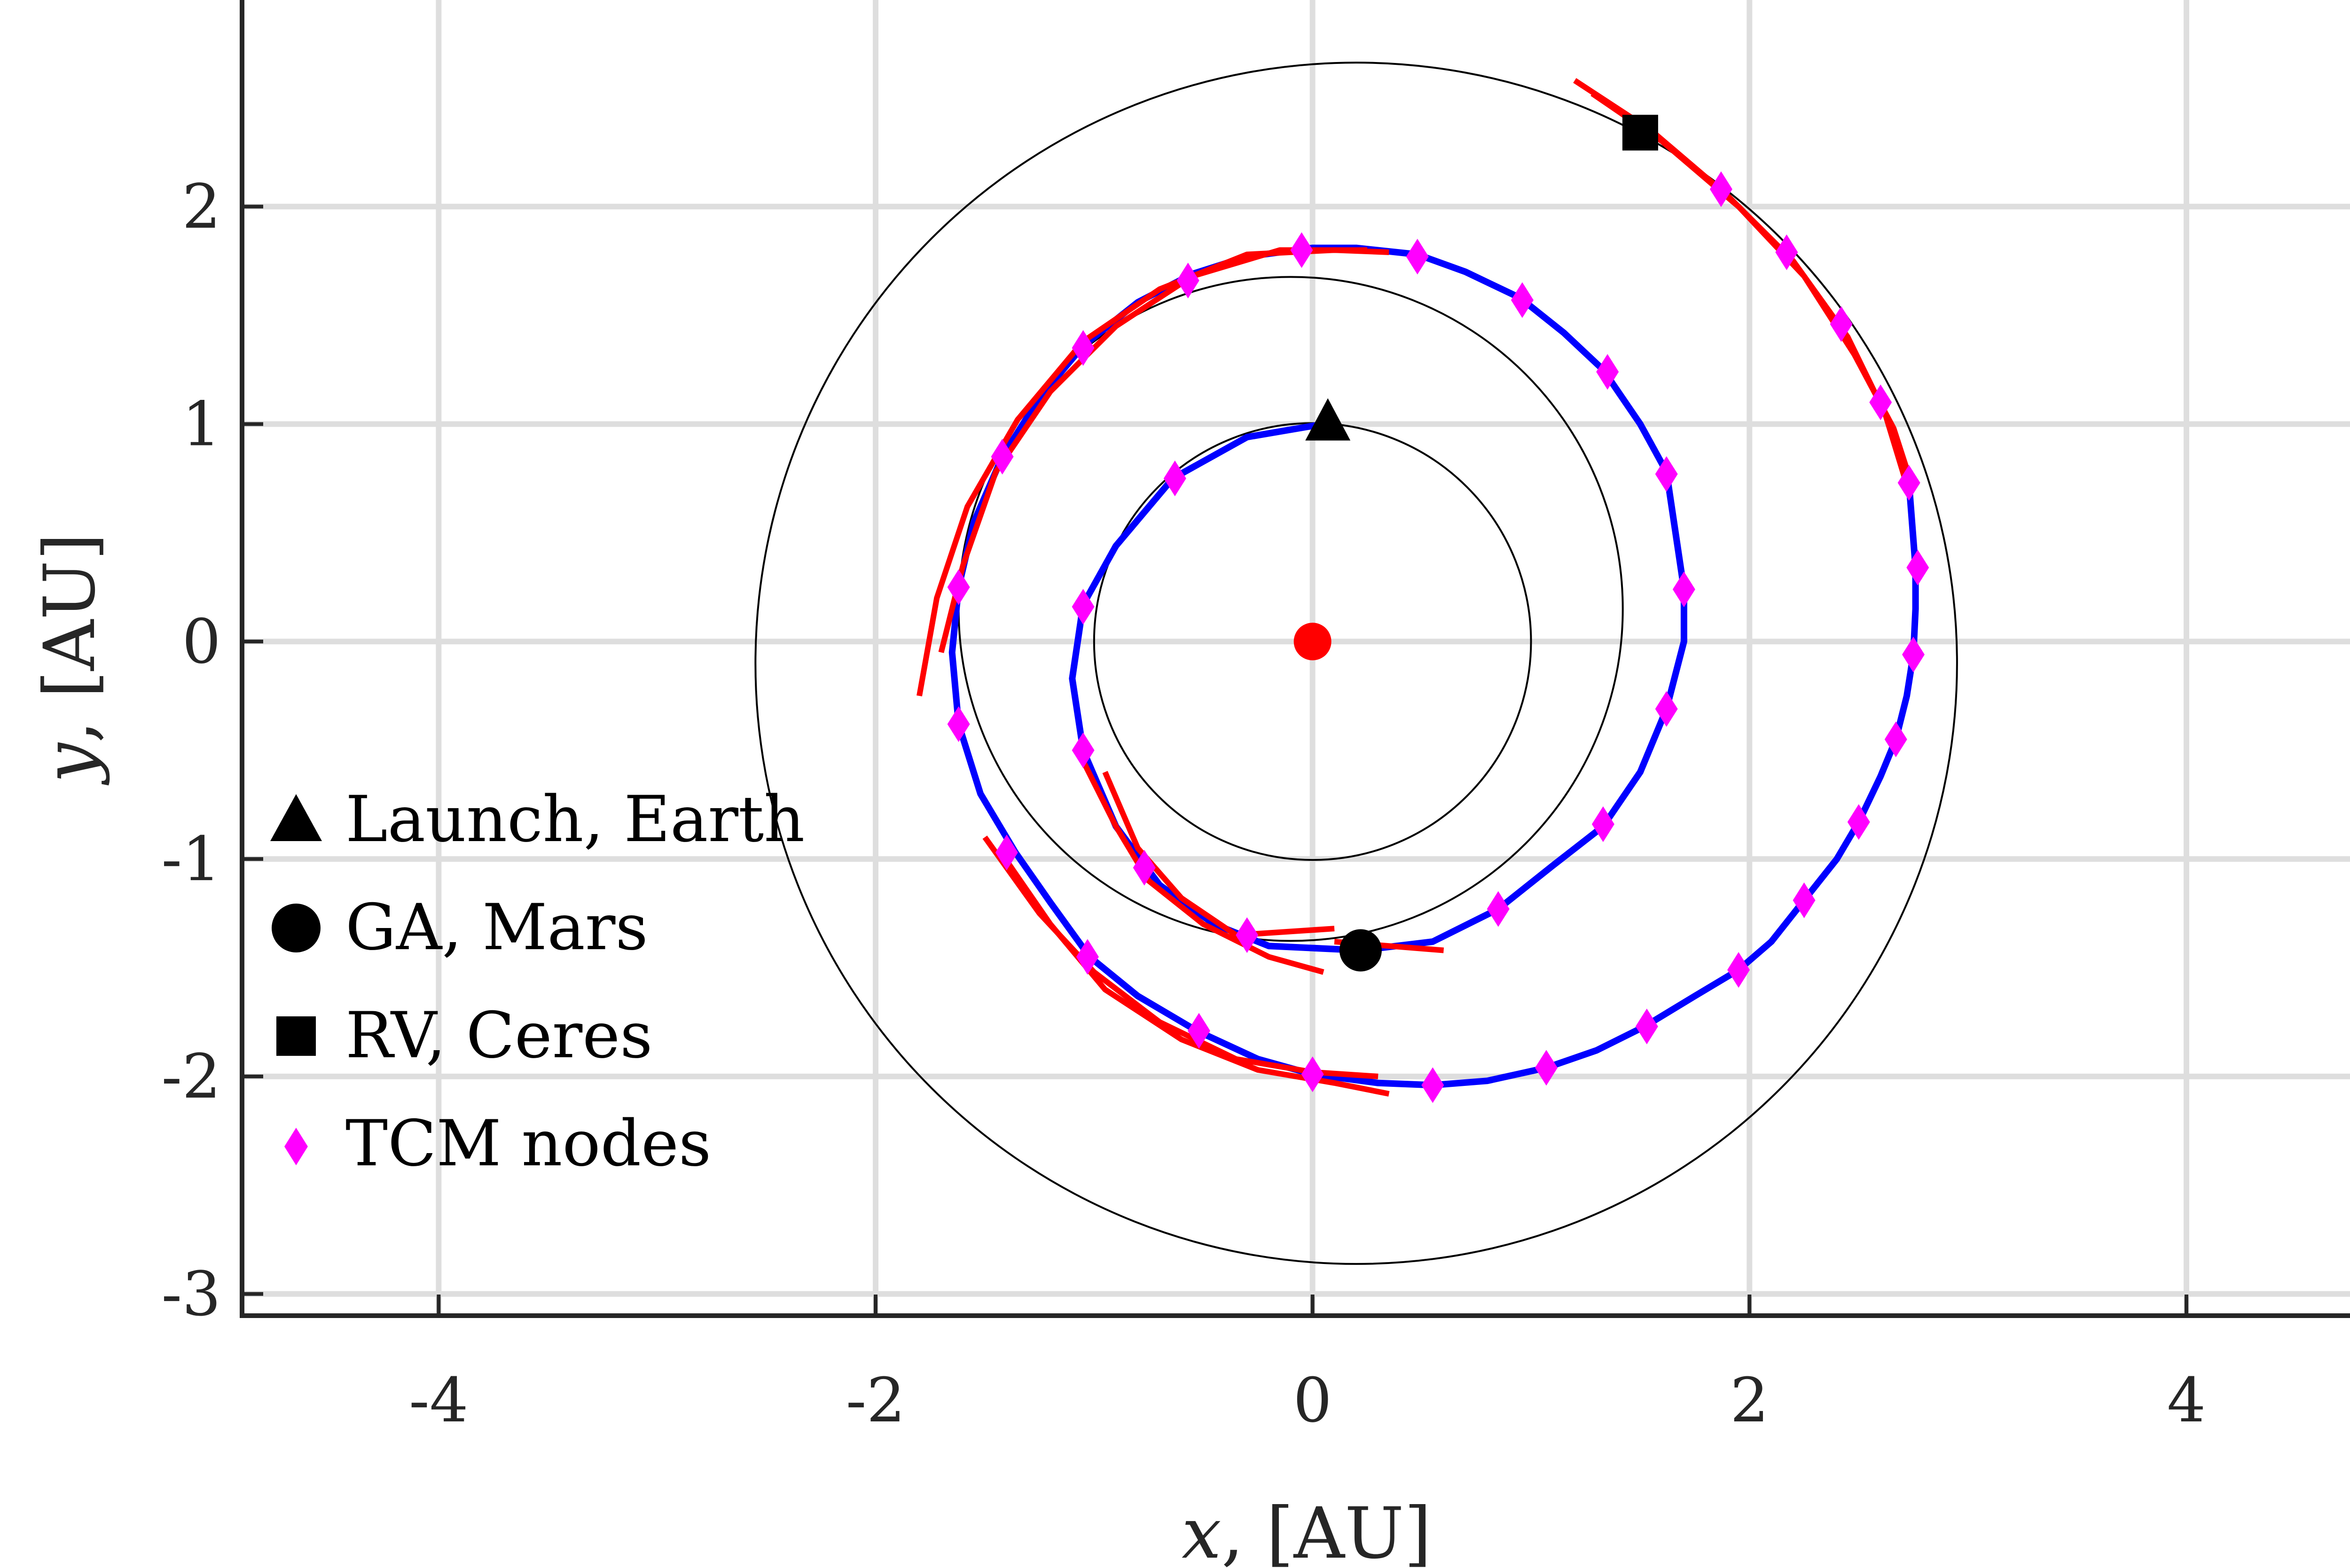 The image size is (2350, 1568). Describe the element at coordinates (296, 928) in the screenshot. I see `circle-icon` at that location.